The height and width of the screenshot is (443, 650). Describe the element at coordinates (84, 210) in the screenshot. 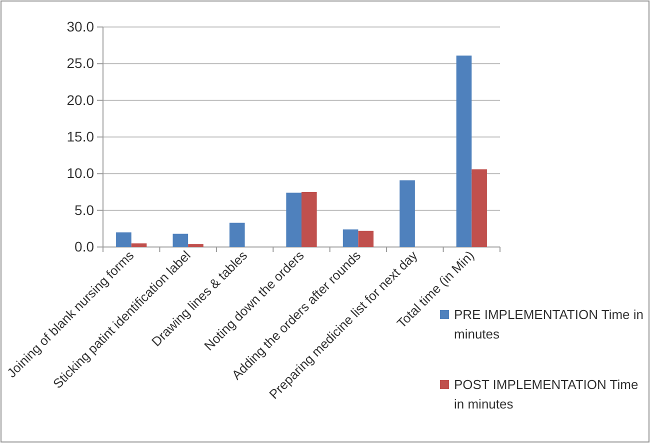

I see `y-tick-label: 5.0` at that location.